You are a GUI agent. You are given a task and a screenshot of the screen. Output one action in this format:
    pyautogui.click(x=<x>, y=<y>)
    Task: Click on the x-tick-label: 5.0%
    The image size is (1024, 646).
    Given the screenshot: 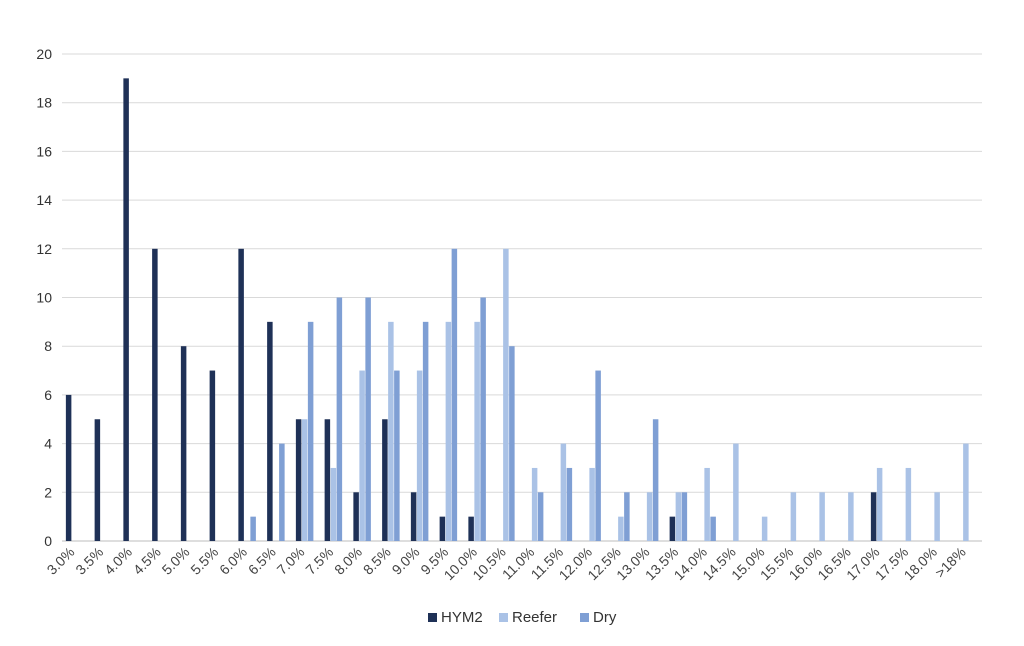 What is the action you would take?
    pyautogui.click(x=176, y=561)
    